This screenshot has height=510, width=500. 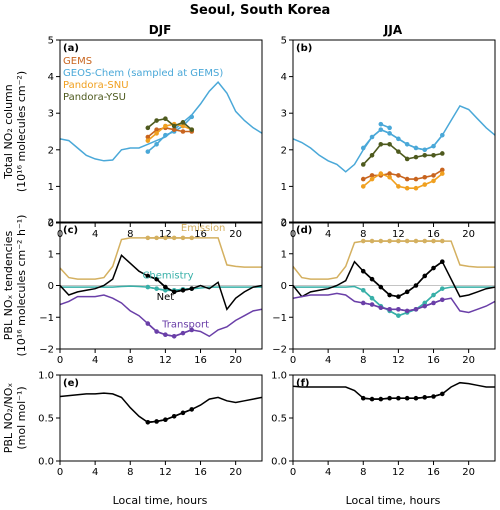 What do you see at coordinates (393, 30) in the screenshot?
I see `col-title-jja: JJA` at bounding box center [393, 30].